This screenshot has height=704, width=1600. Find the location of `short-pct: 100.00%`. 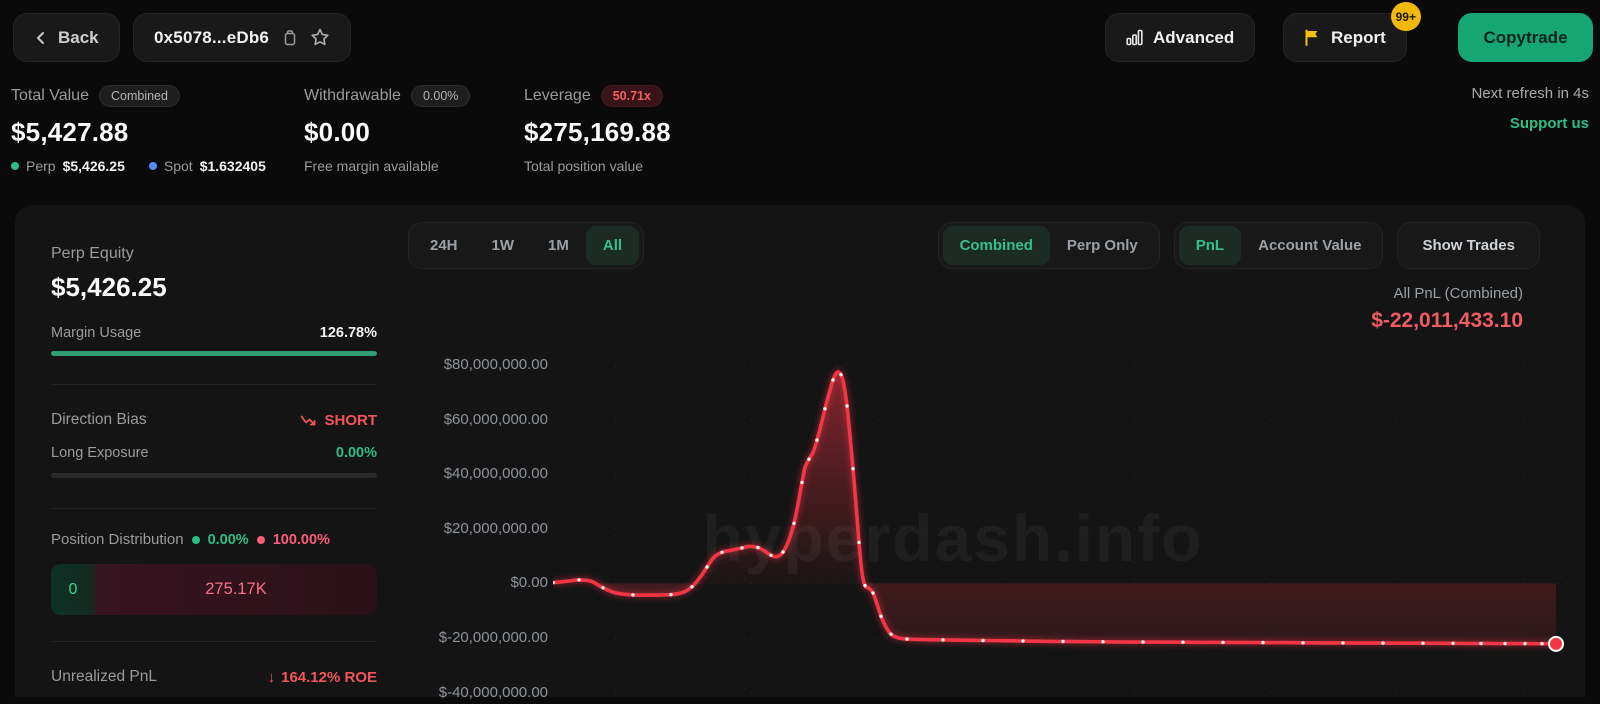

short-pct: 100.00% is located at coordinates (301, 539).